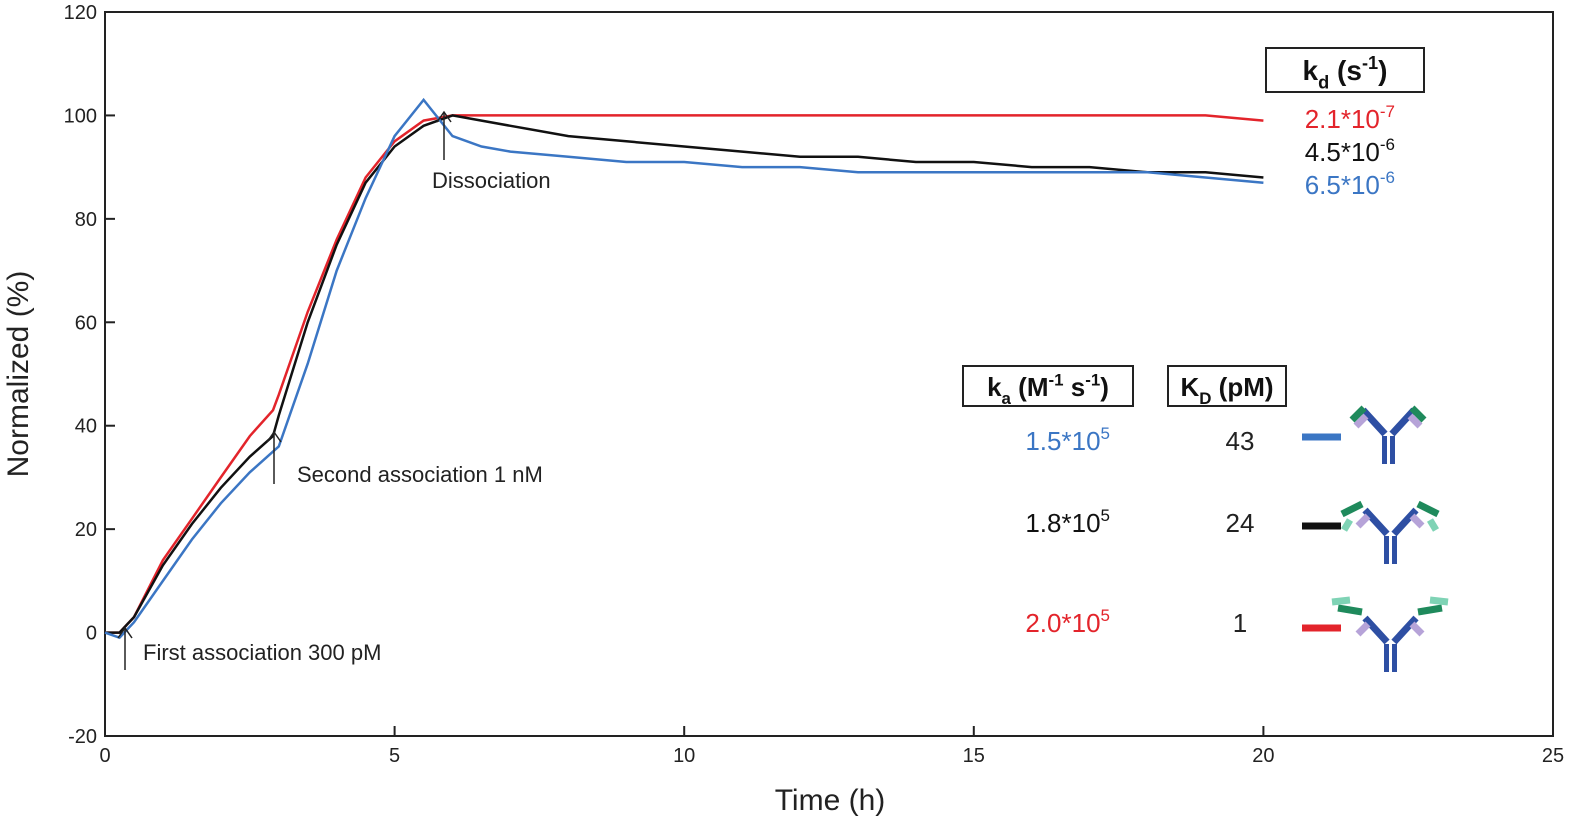 The height and width of the screenshot is (834, 1594). What do you see at coordinates (1387, 111) in the screenshot?
I see `kd-exponent: -7` at bounding box center [1387, 111].